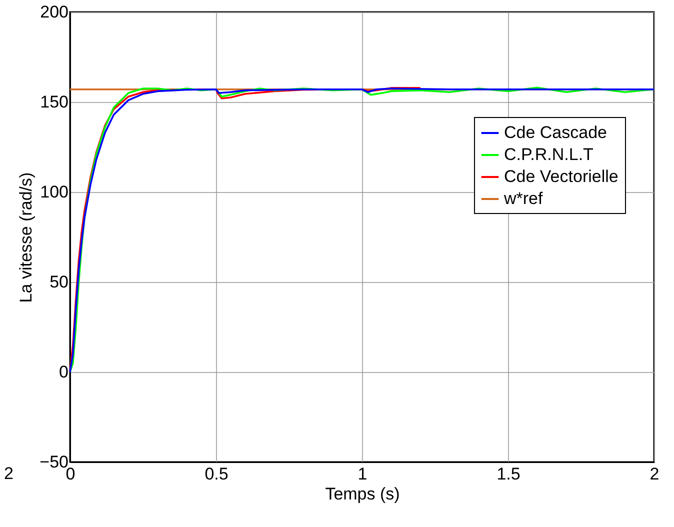  What do you see at coordinates (216, 474) in the screenshot?
I see `x-tick-label: 0.5` at bounding box center [216, 474].